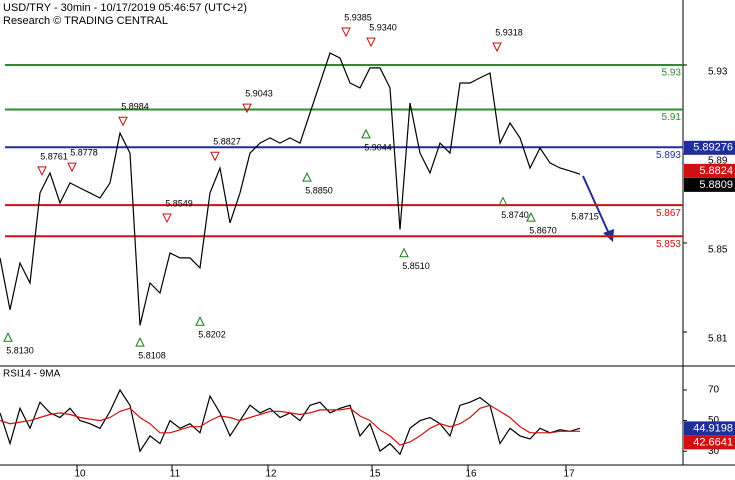  Describe the element at coordinates (212, 335) in the screenshot. I see `annotation-label: 5.8202` at that location.